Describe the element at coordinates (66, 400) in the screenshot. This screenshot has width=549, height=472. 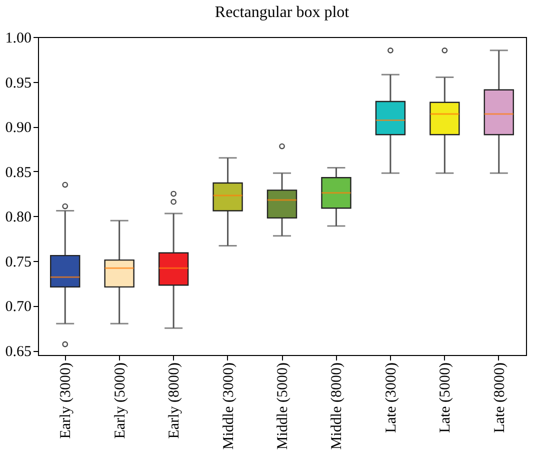
I see `x-tick-label: Early (3000)` at that location.